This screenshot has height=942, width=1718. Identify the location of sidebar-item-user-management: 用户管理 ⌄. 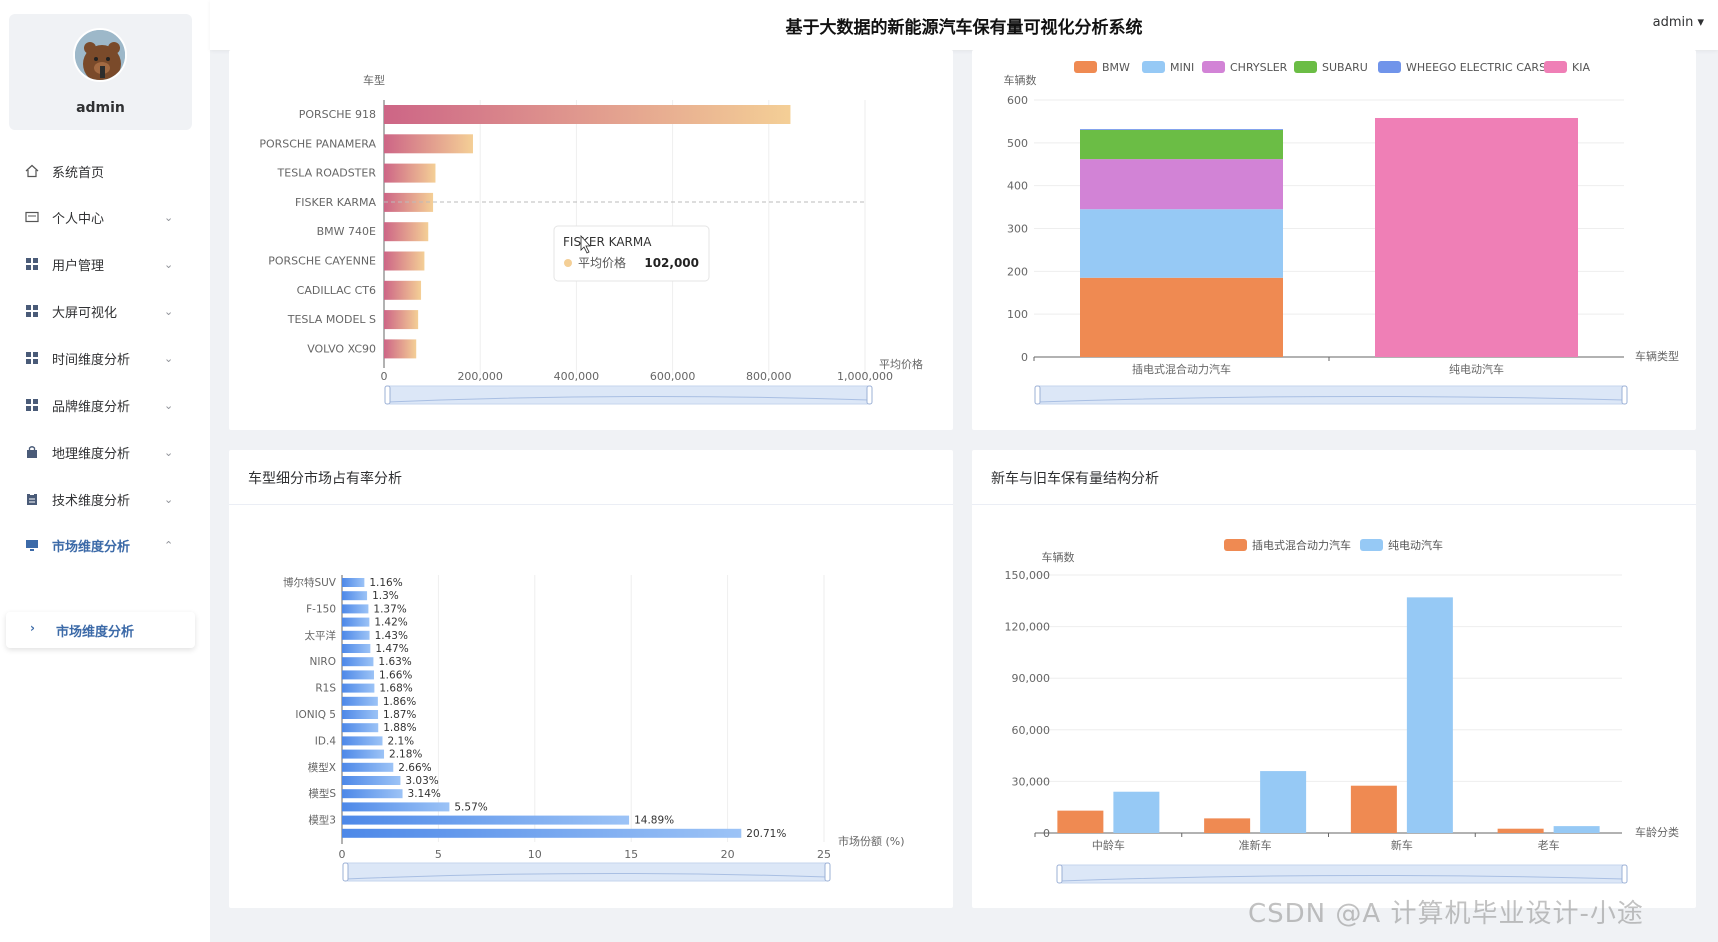
(105, 264).